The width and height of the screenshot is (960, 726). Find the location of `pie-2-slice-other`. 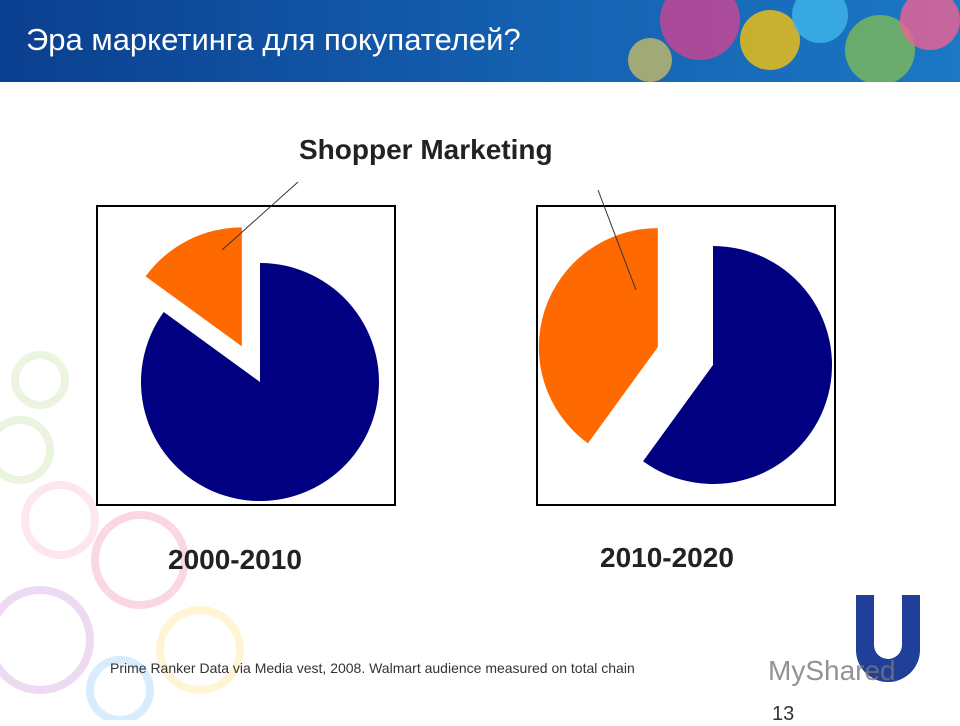

pie-2-slice-other is located at coordinates (737, 365).